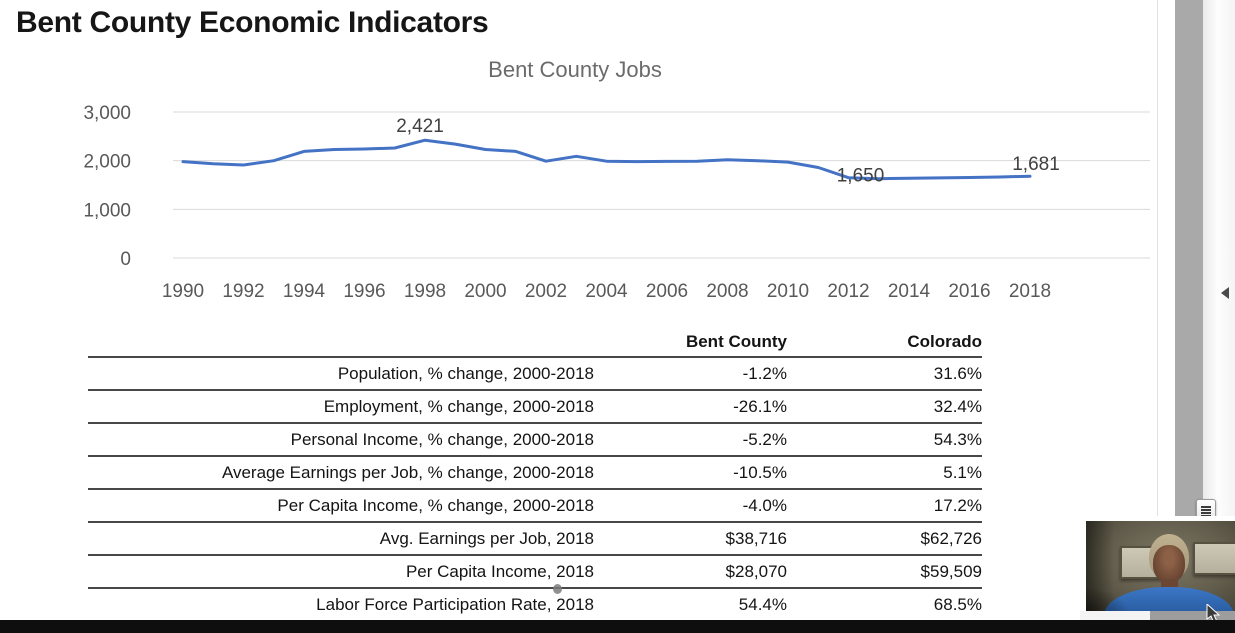 The image size is (1235, 633). What do you see at coordinates (1206, 511) in the screenshot?
I see `menu-icon` at bounding box center [1206, 511].